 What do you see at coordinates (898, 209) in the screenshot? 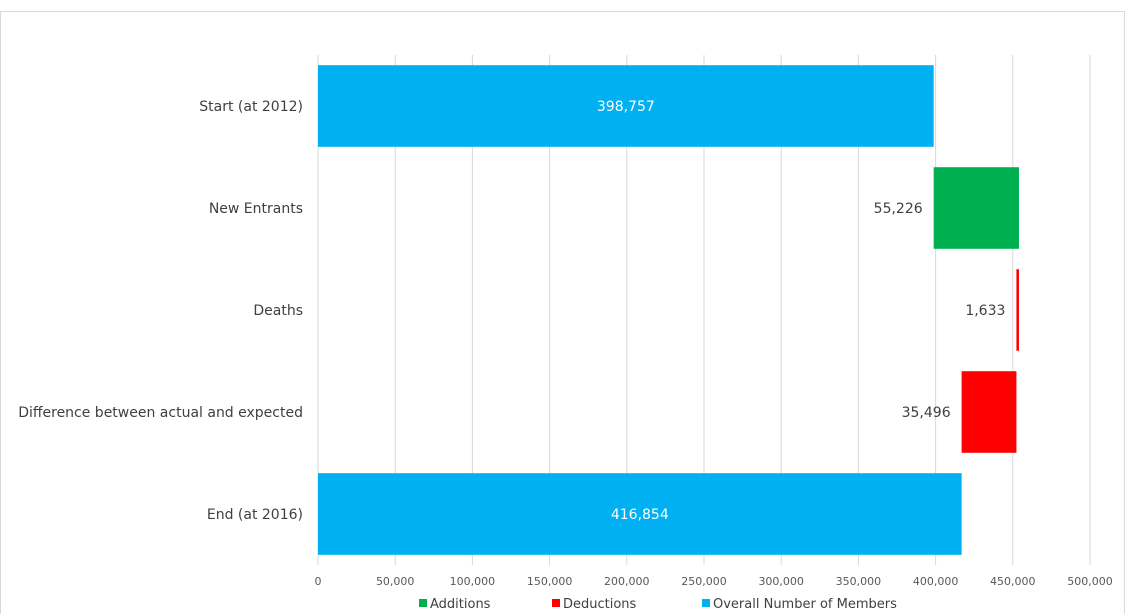
I see `data-label: 55,226` at bounding box center [898, 209].